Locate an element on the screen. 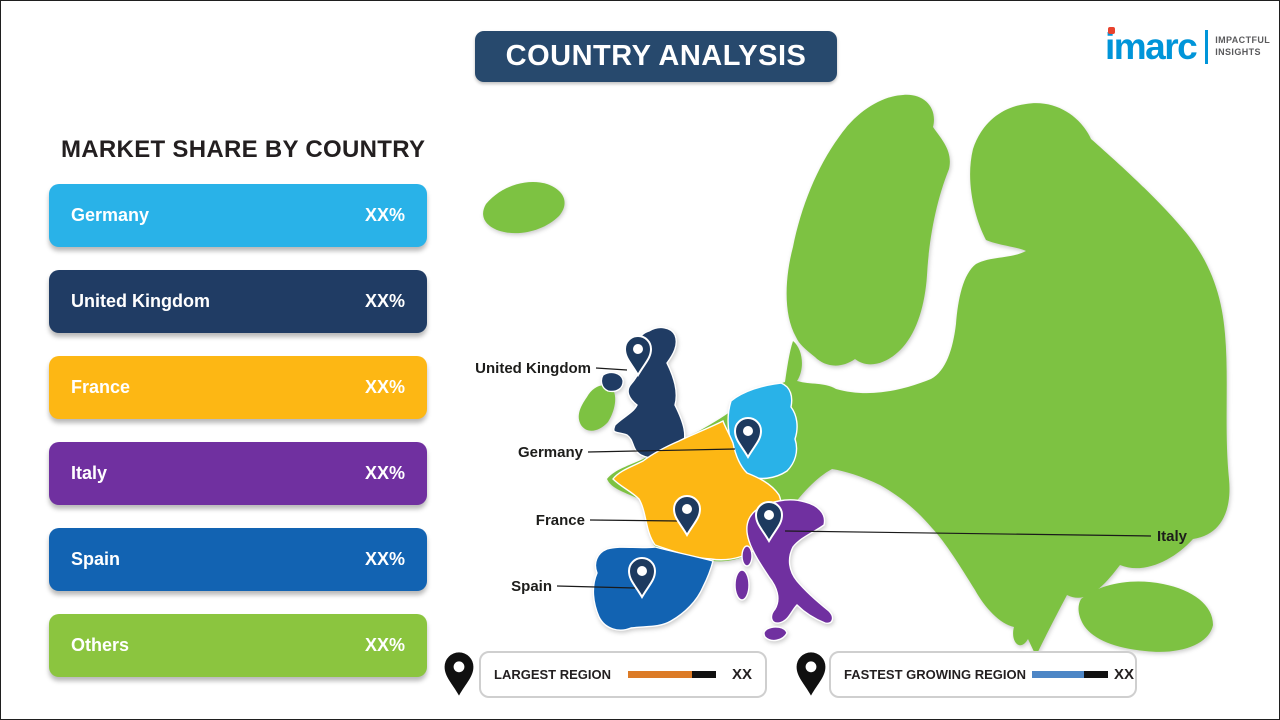  leader-line-italy is located at coordinates (968, 533).